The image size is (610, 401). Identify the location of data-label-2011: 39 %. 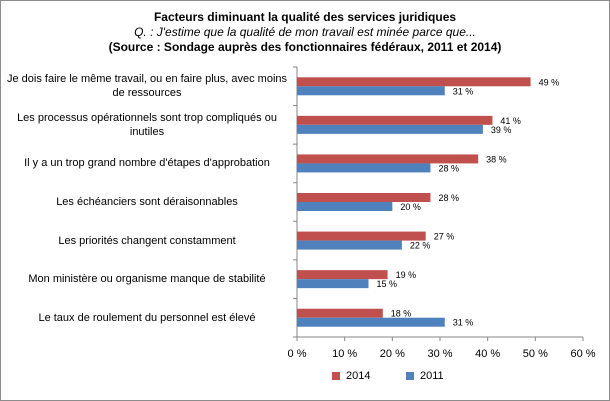
(501, 130).